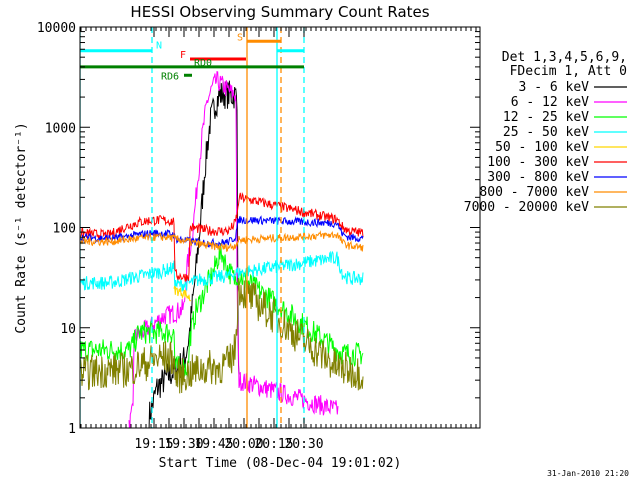 The height and width of the screenshot is (480, 640). Describe the element at coordinates (72, 429) in the screenshot. I see `y-tick-label: 1` at that location.